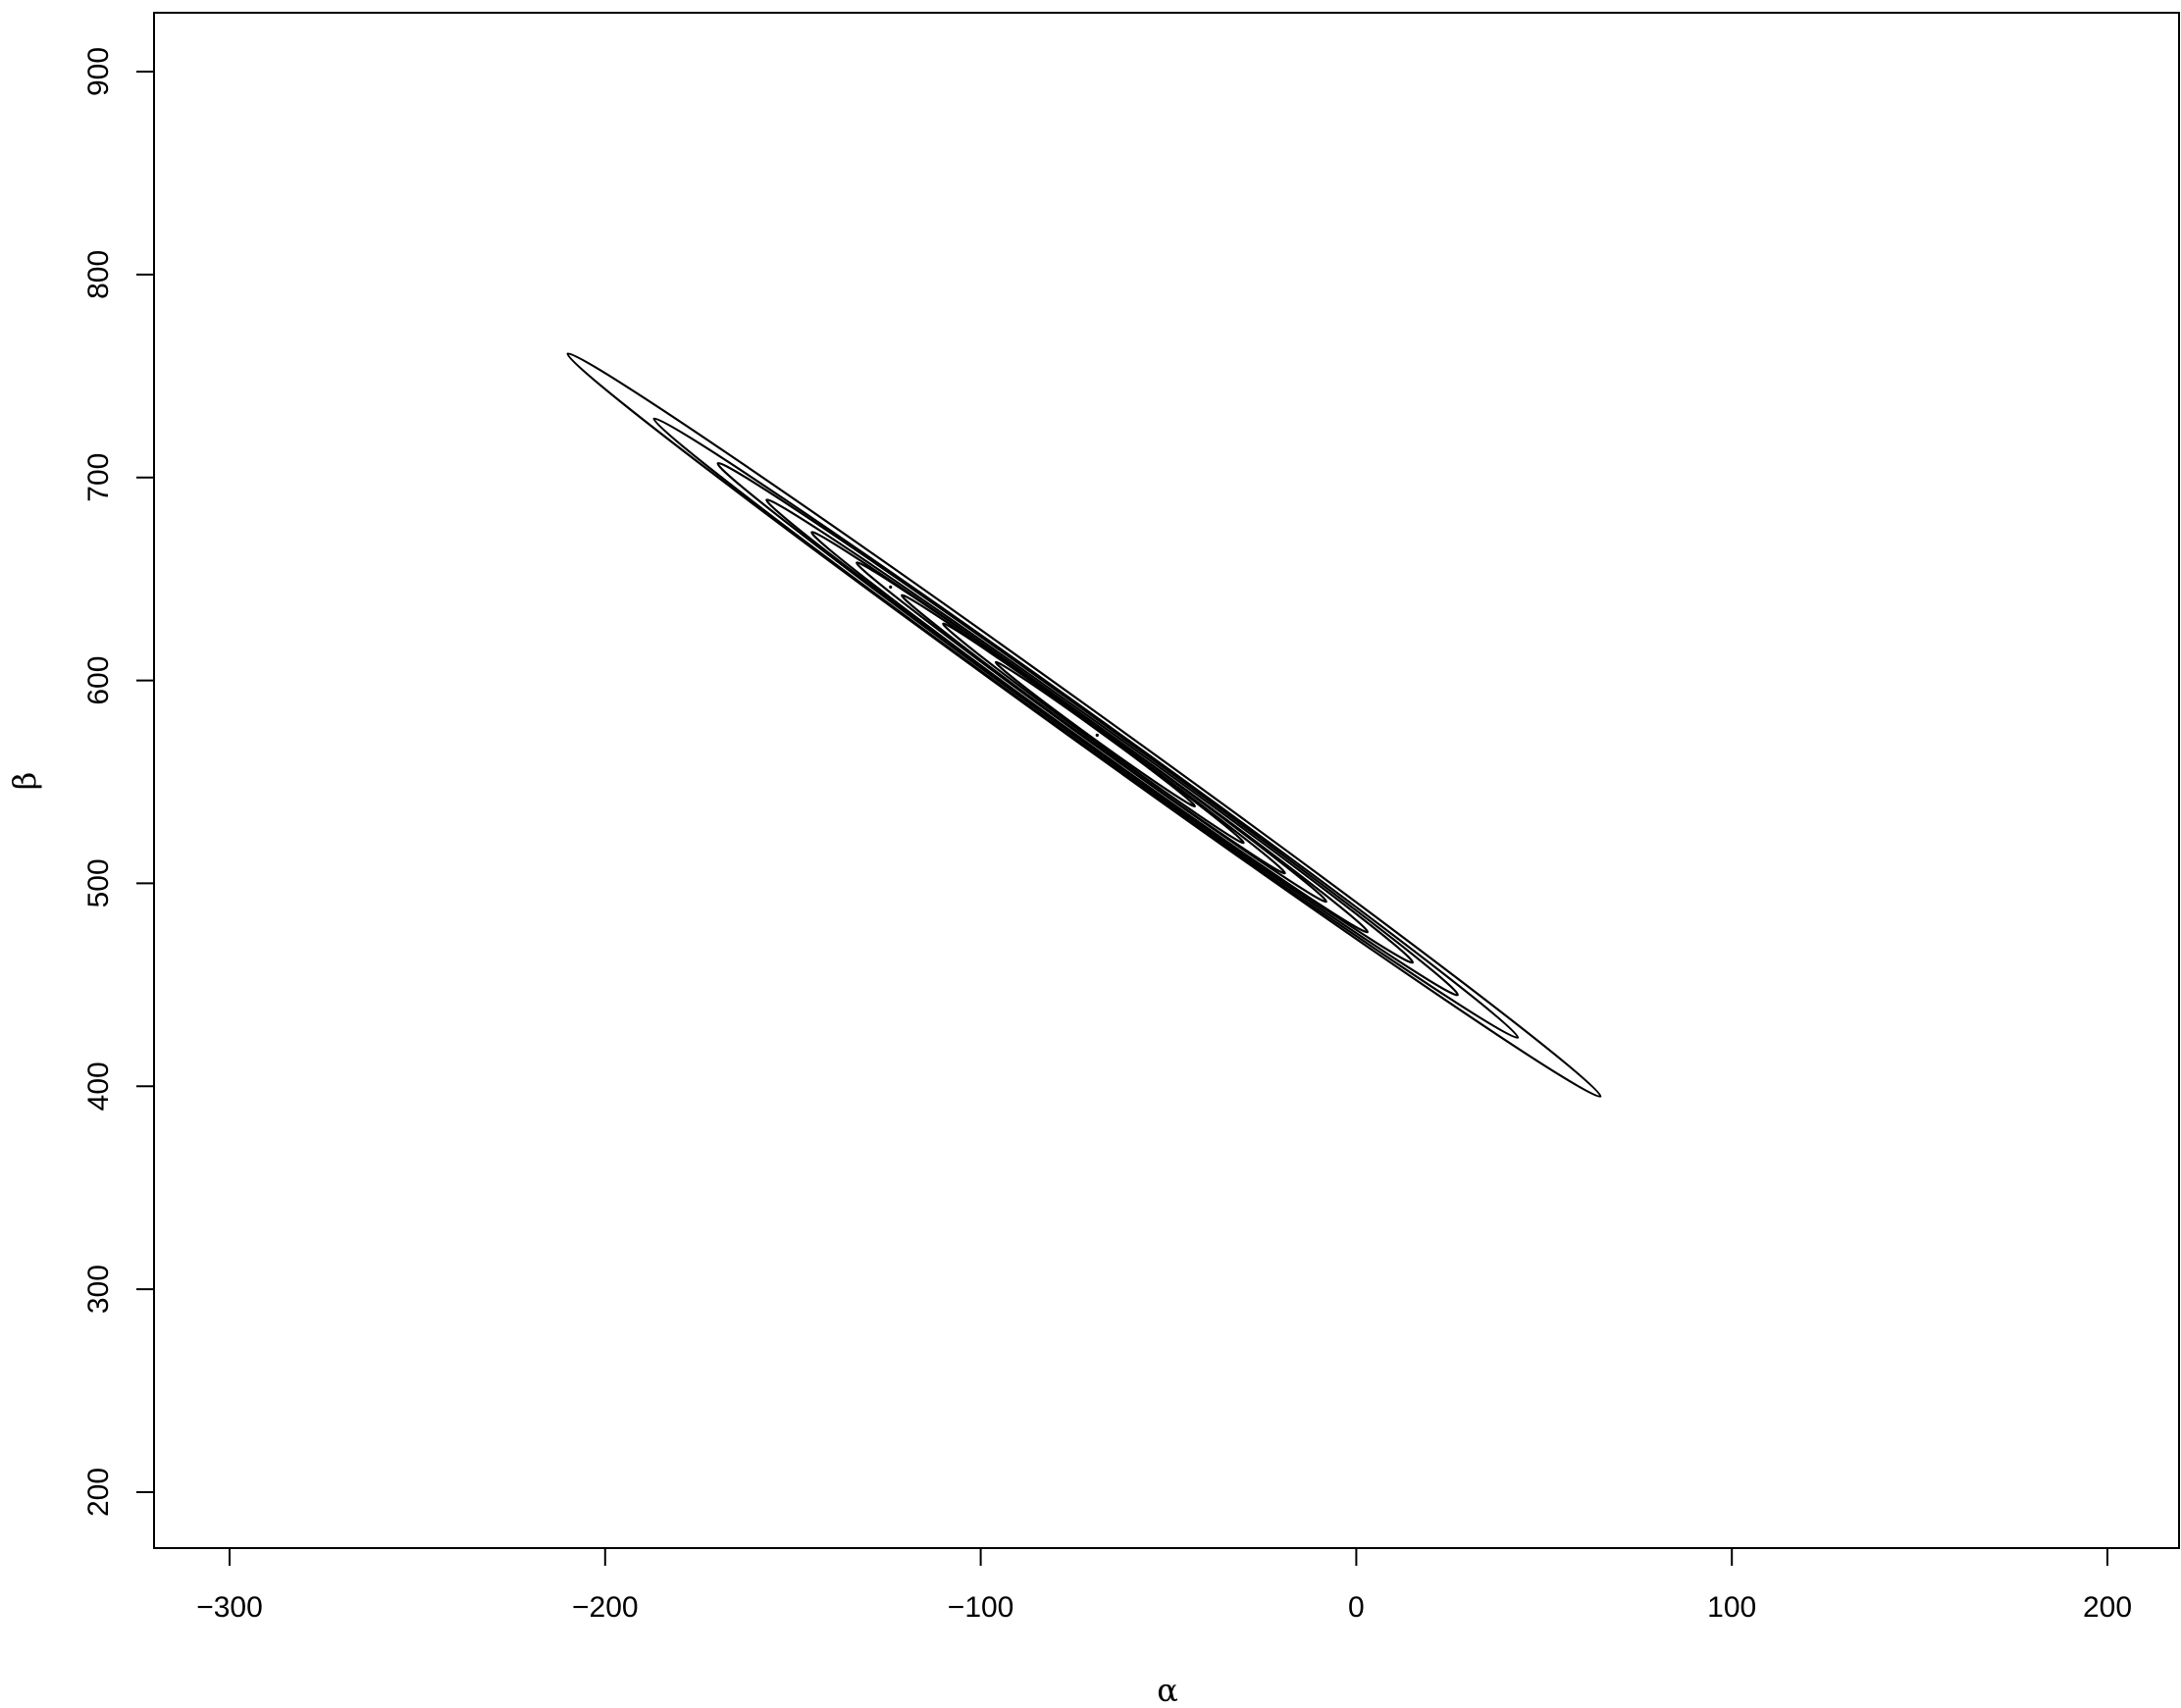 This screenshot has height=1708, width=2181. What do you see at coordinates (1356, 1608) in the screenshot?
I see `x-tick-label: 0` at bounding box center [1356, 1608].